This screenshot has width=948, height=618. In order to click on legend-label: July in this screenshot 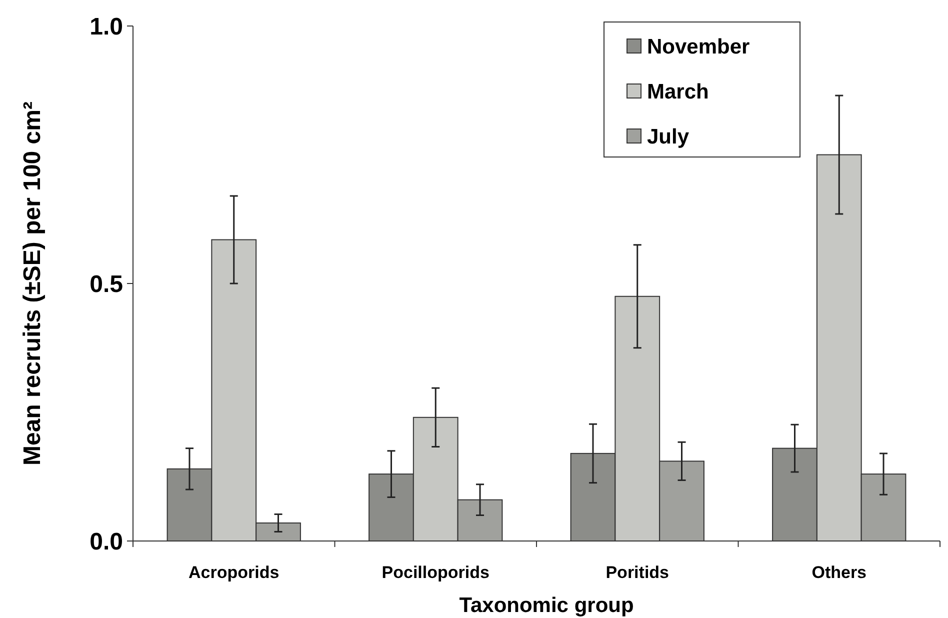, I will do `click(668, 136)`.